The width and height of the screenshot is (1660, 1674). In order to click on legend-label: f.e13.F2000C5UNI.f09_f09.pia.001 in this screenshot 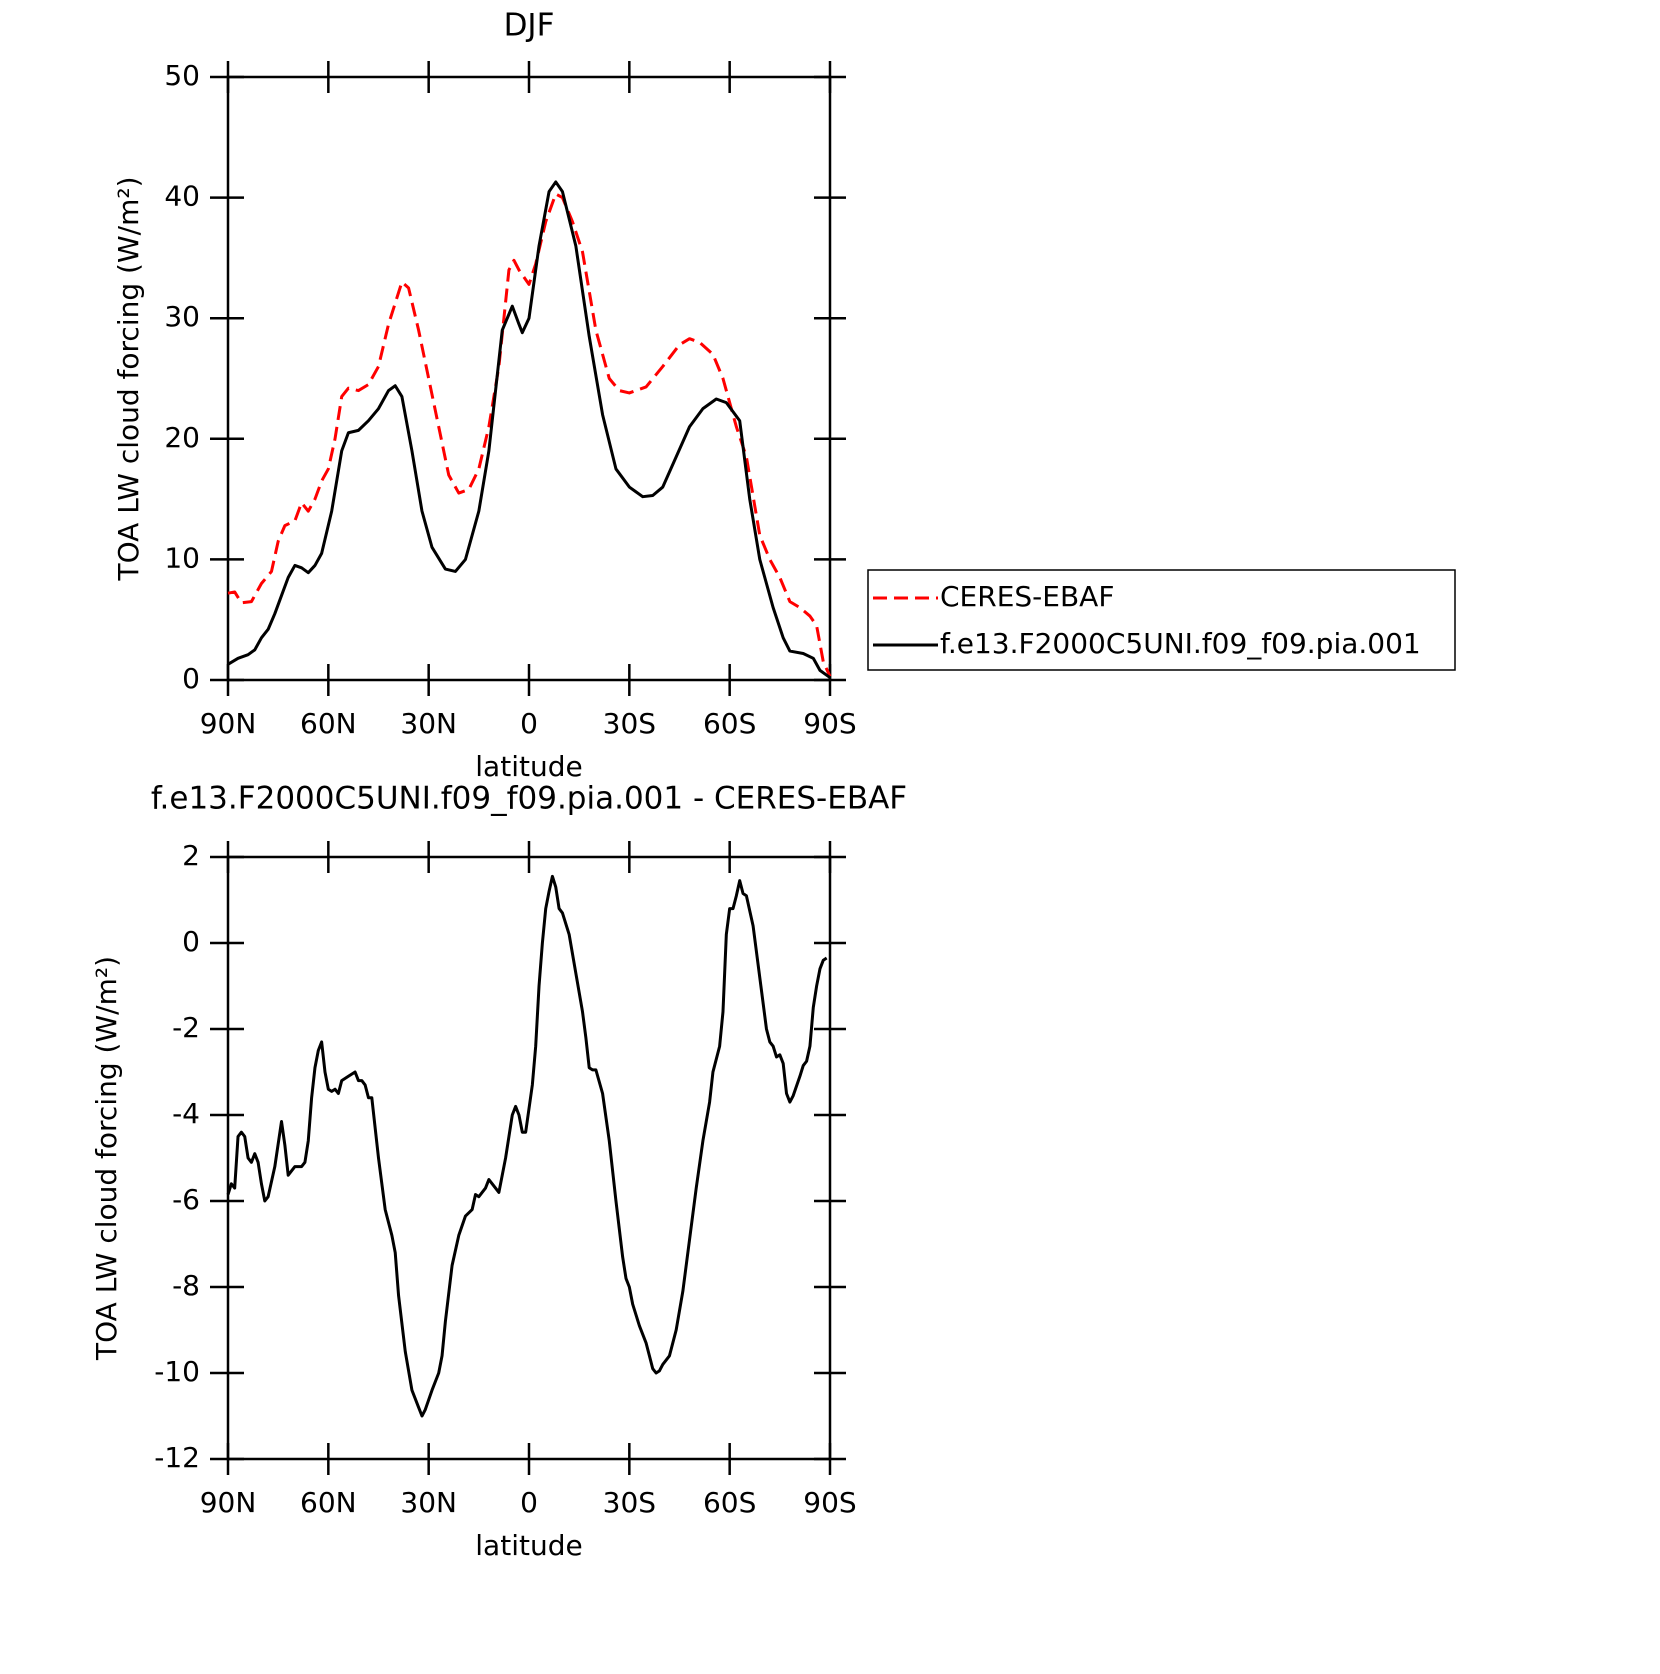, I will do `click(1180, 643)`.